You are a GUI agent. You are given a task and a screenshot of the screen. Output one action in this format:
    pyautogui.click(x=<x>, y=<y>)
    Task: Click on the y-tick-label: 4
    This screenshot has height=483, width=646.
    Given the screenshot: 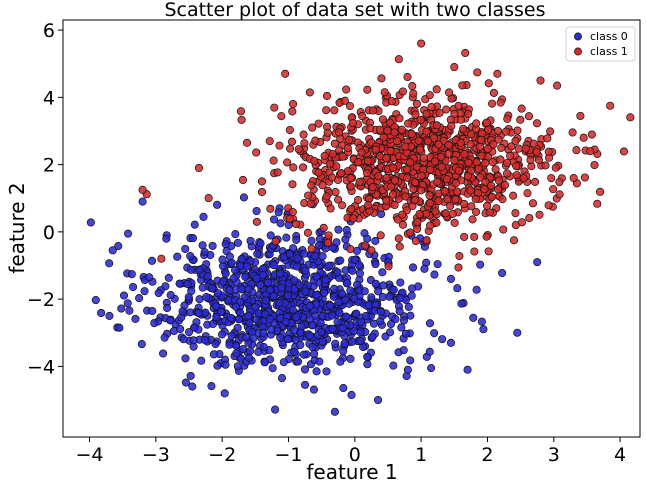 What is the action you would take?
    pyautogui.click(x=49, y=98)
    